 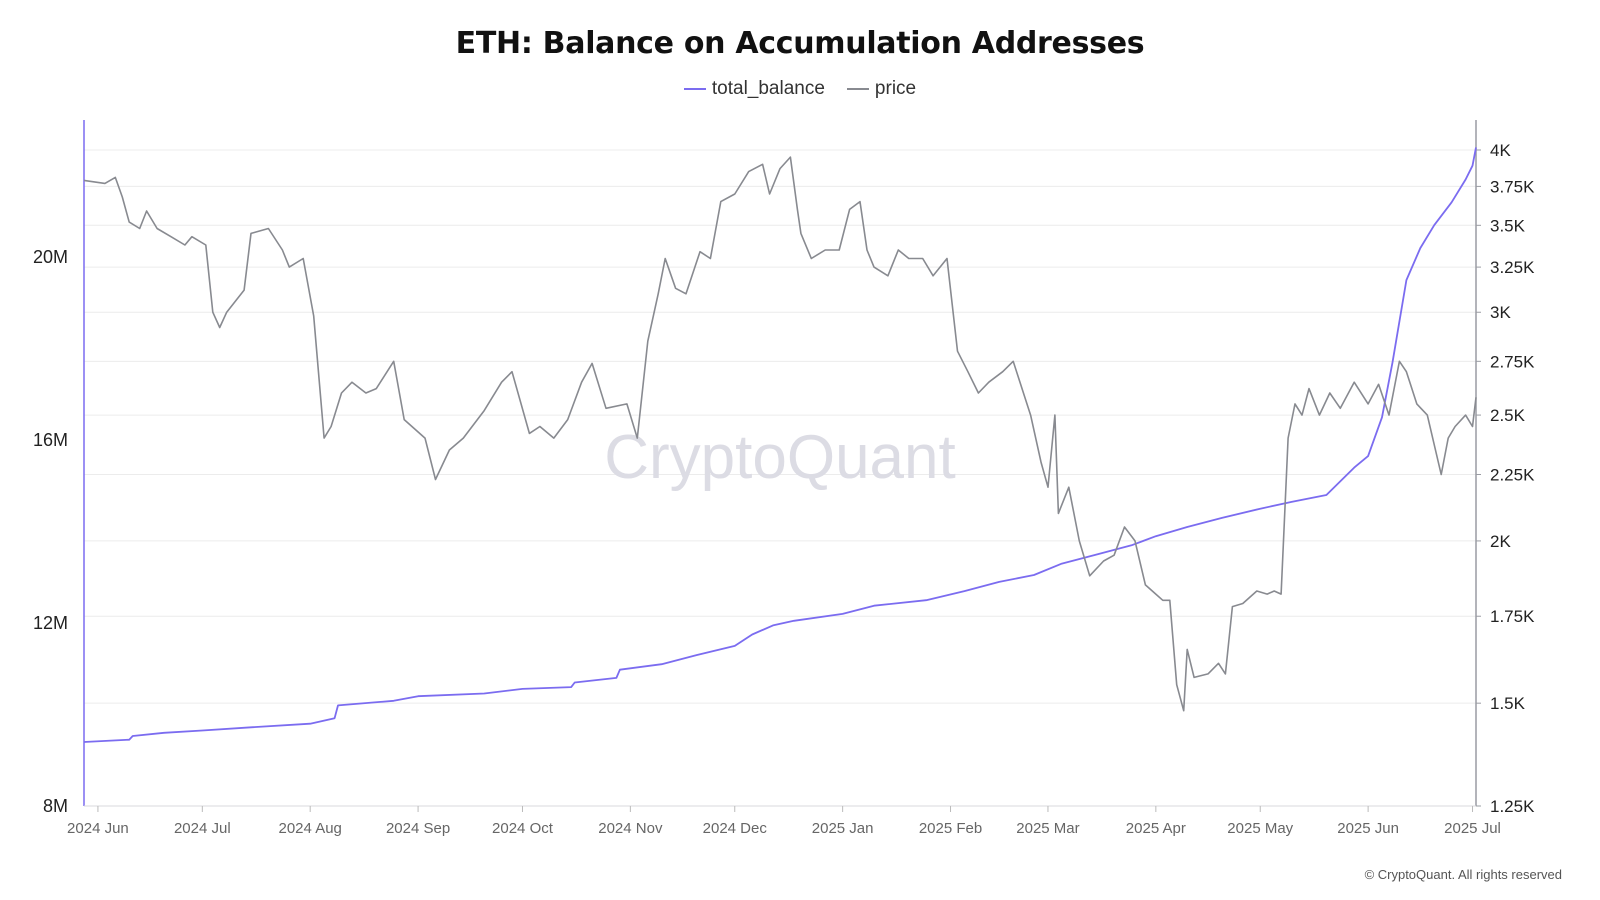 I want to click on y-right-tick-label: 3.75K, so click(x=1512, y=186).